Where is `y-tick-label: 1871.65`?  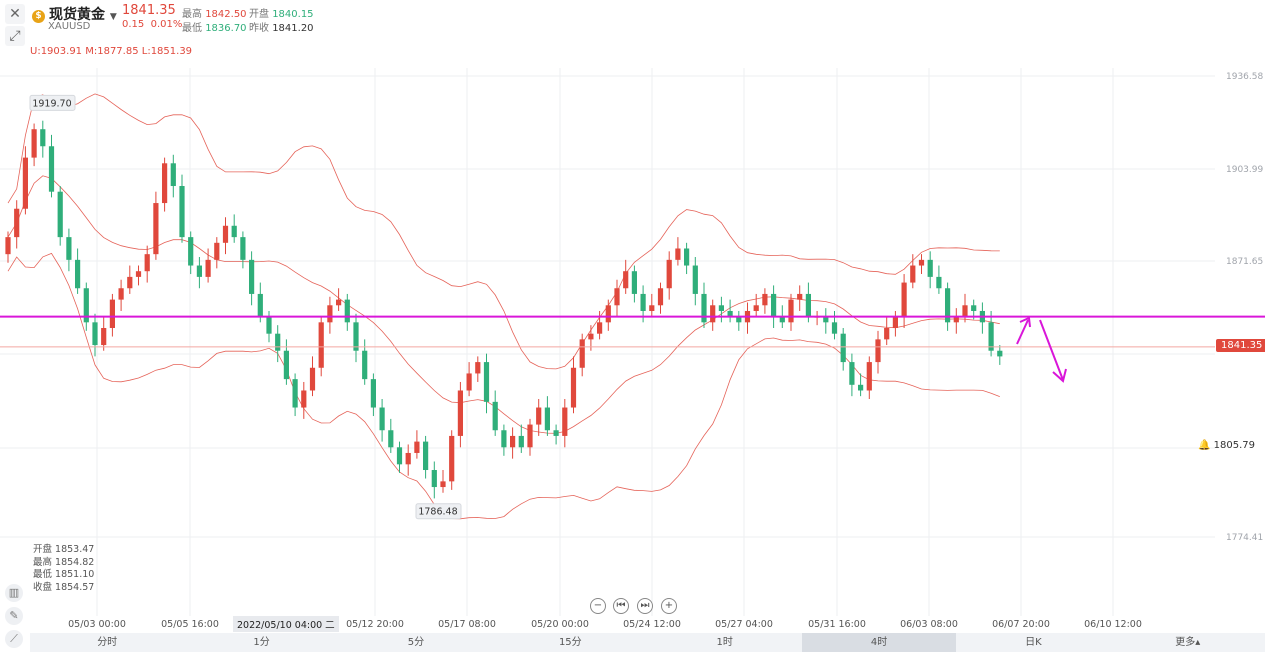 y-tick-label: 1871.65 is located at coordinates (1244, 262).